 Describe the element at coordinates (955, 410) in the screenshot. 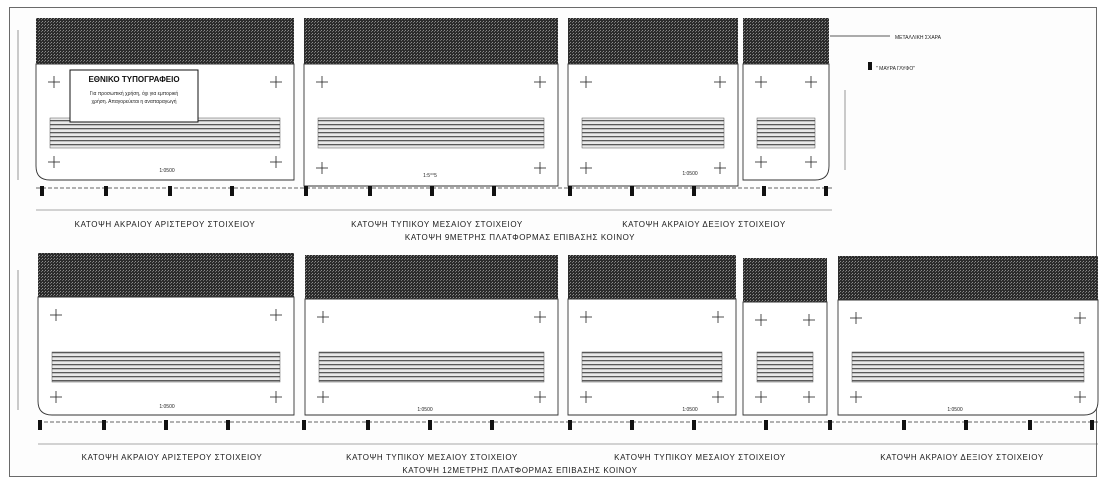

I see `bottom-dim-3: 1:0500` at that location.